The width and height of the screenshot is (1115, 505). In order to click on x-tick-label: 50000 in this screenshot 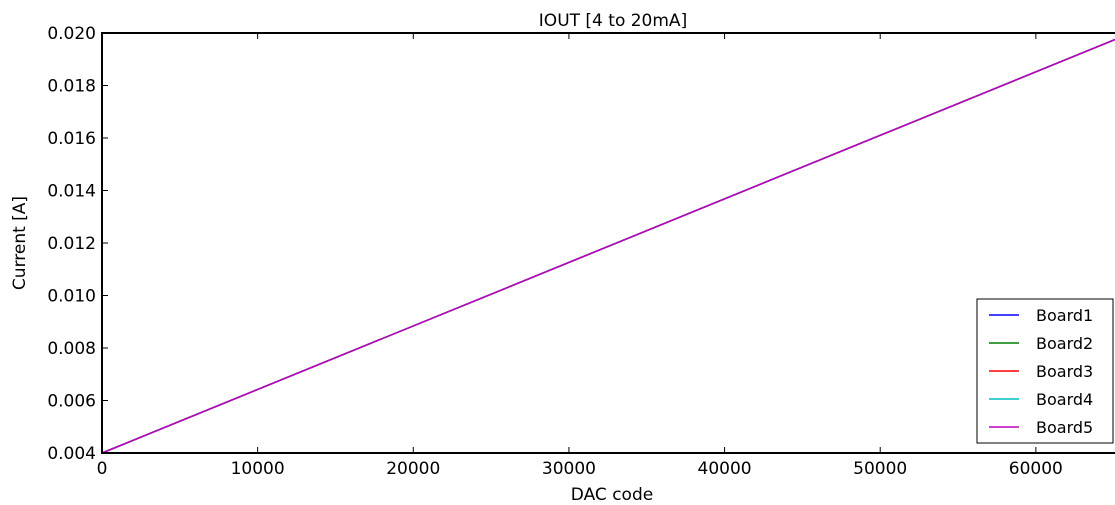, I will do `click(880, 469)`.